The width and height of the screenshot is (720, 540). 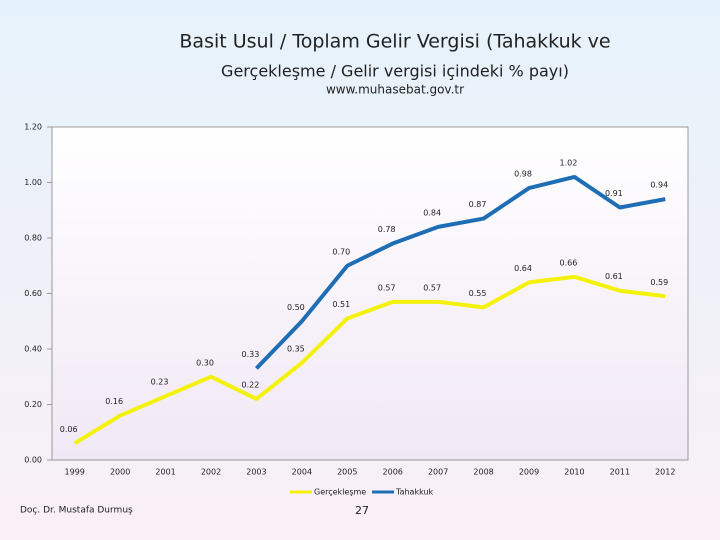 What do you see at coordinates (33, 293) in the screenshot?
I see `y-tick-label: 0.60` at bounding box center [33, 293].